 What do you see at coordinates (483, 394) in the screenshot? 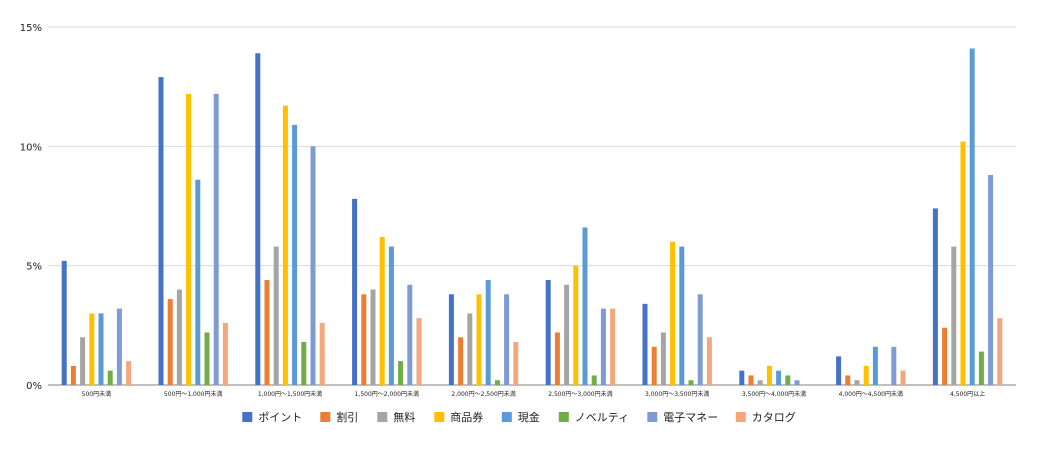
I see `x-tick-label: 2,000円～2,500円未満` at bounding box center [483, 394].